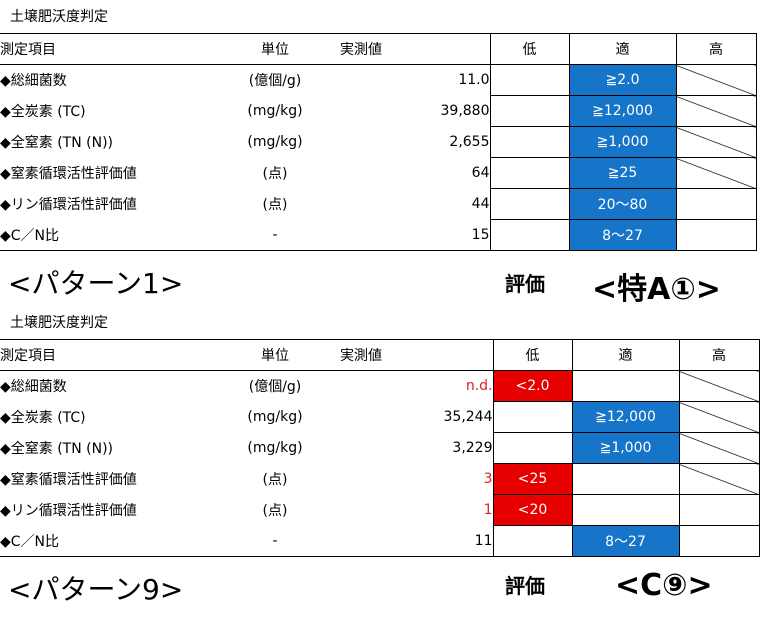 The width and height of the screenshot is (775, 621). What do you see at coordinates (415, 235) in the screenshot?
I see `row-value: 15` at bounding box center [415, 235].